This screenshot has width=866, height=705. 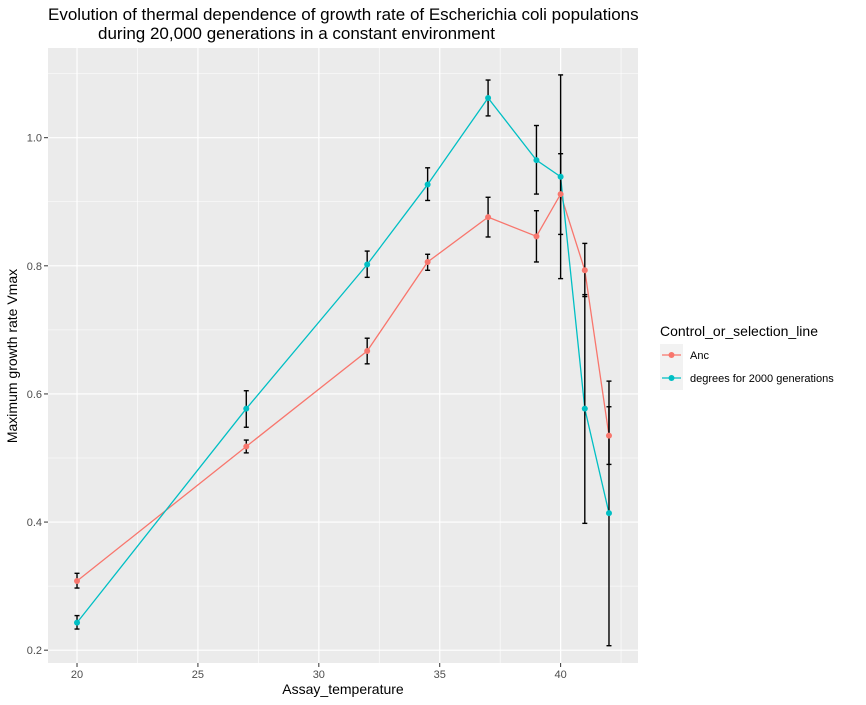 What do you see at coordinates (34, 139) in the screenshot?
I see `y-tick-label: 1.0` at bounding box center [34, 139].